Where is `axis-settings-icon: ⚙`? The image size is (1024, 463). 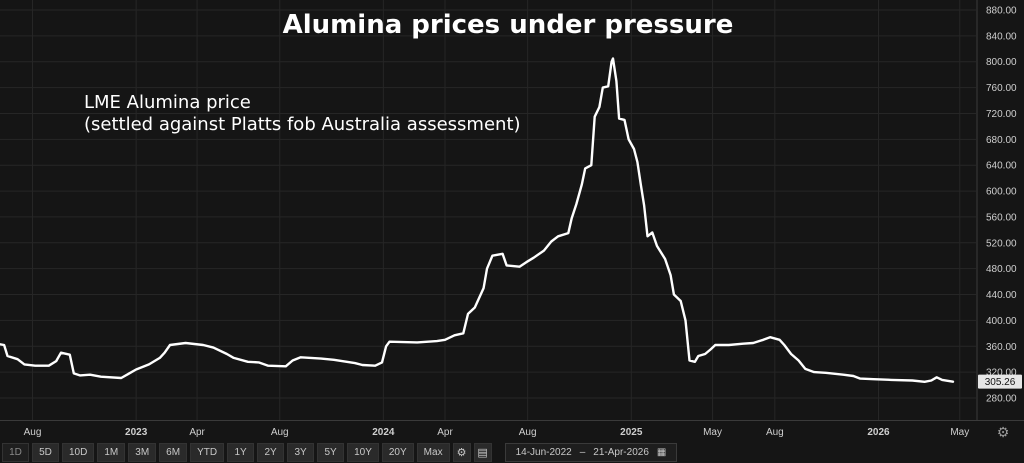 axis-settings-icon: ⚙ is located at coordinates (1003, 432).